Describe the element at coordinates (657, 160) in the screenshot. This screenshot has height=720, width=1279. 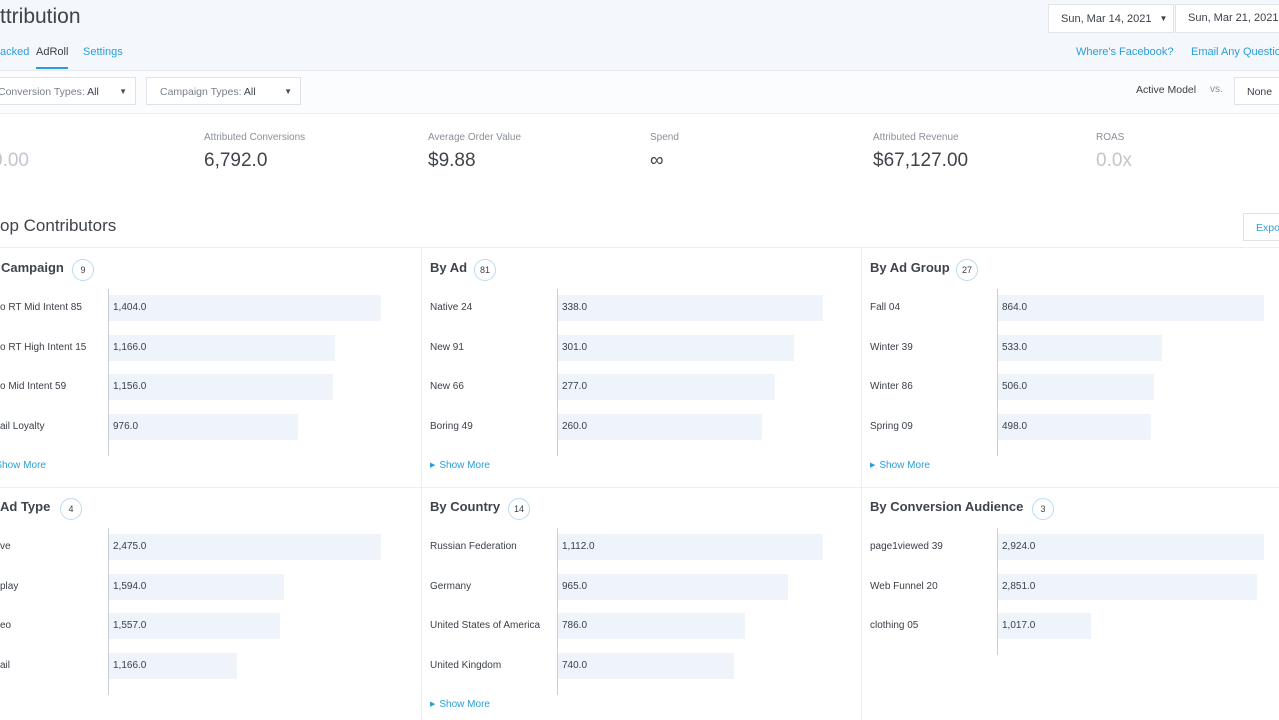
I see `metric-value: ∞` at that location.